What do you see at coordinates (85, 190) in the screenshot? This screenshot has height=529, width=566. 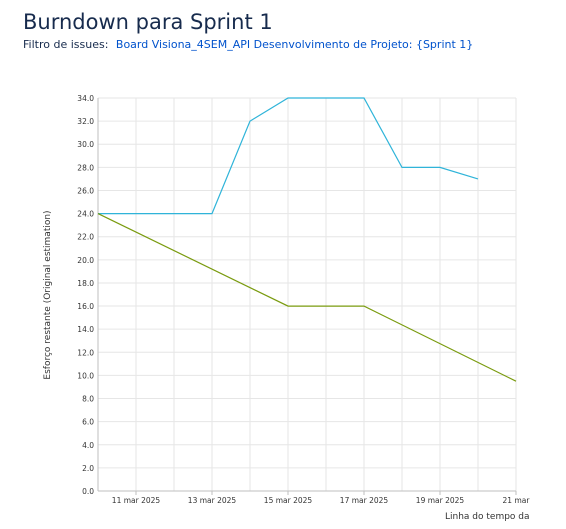 I see `y-tick-label: 26.0` at bounding box center [85, 190].